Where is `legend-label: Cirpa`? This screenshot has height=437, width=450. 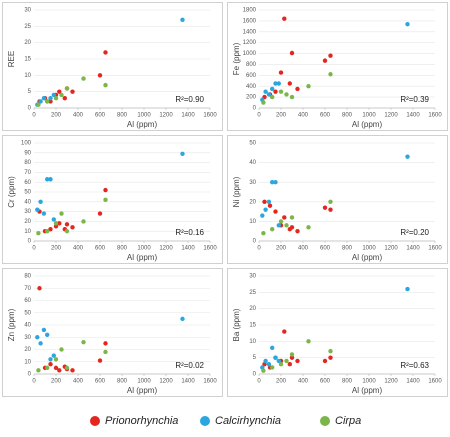
legend-label: Cirpa is located at coordinates (348, 421).